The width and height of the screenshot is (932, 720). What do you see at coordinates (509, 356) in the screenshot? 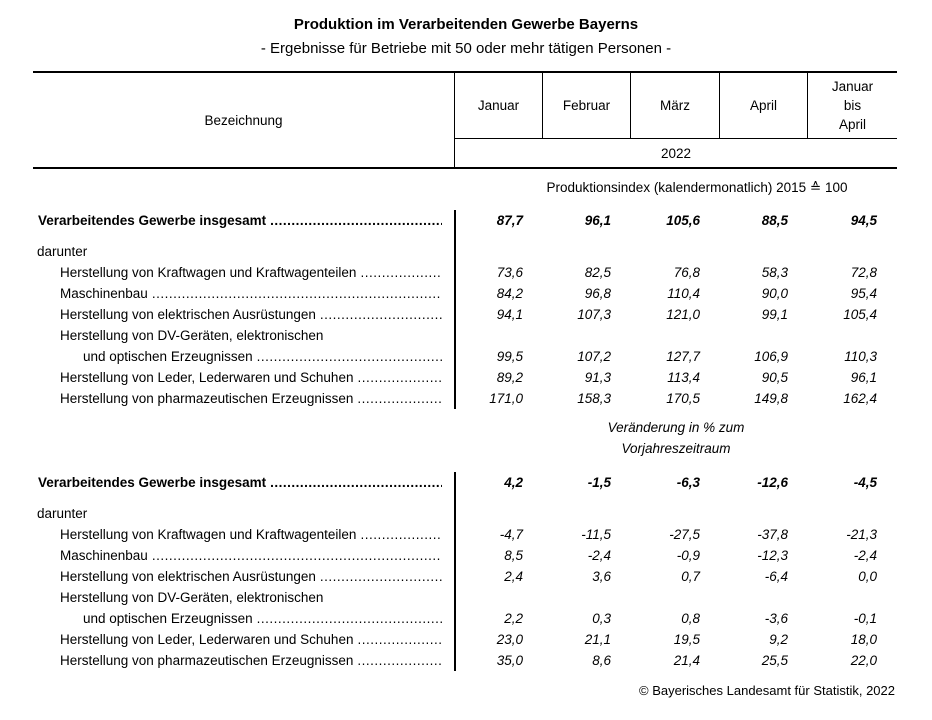
I see `value-cell: 99,5` at bounding box center [509, 356].